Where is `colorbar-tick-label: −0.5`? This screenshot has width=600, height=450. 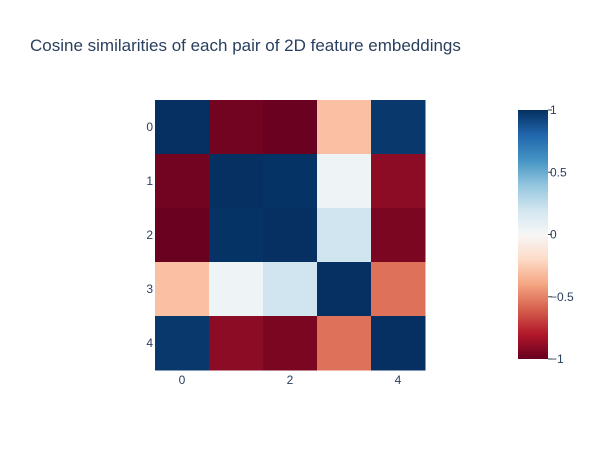
colorbar-tick-label: −0.5 is located at coordinates (562, 297).